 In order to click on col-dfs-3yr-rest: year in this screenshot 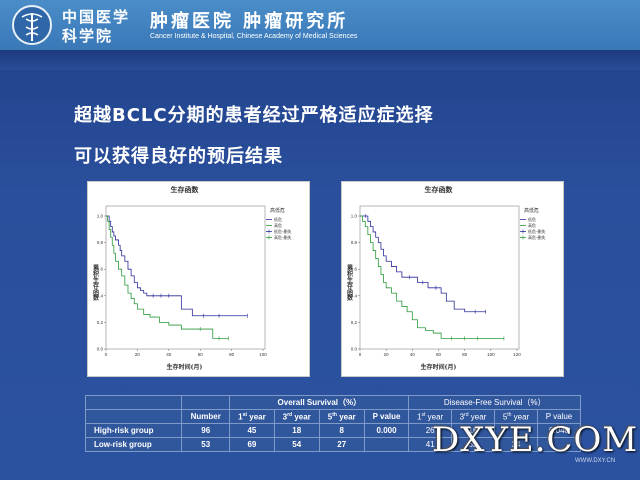, I will do `click(477, 417)`.